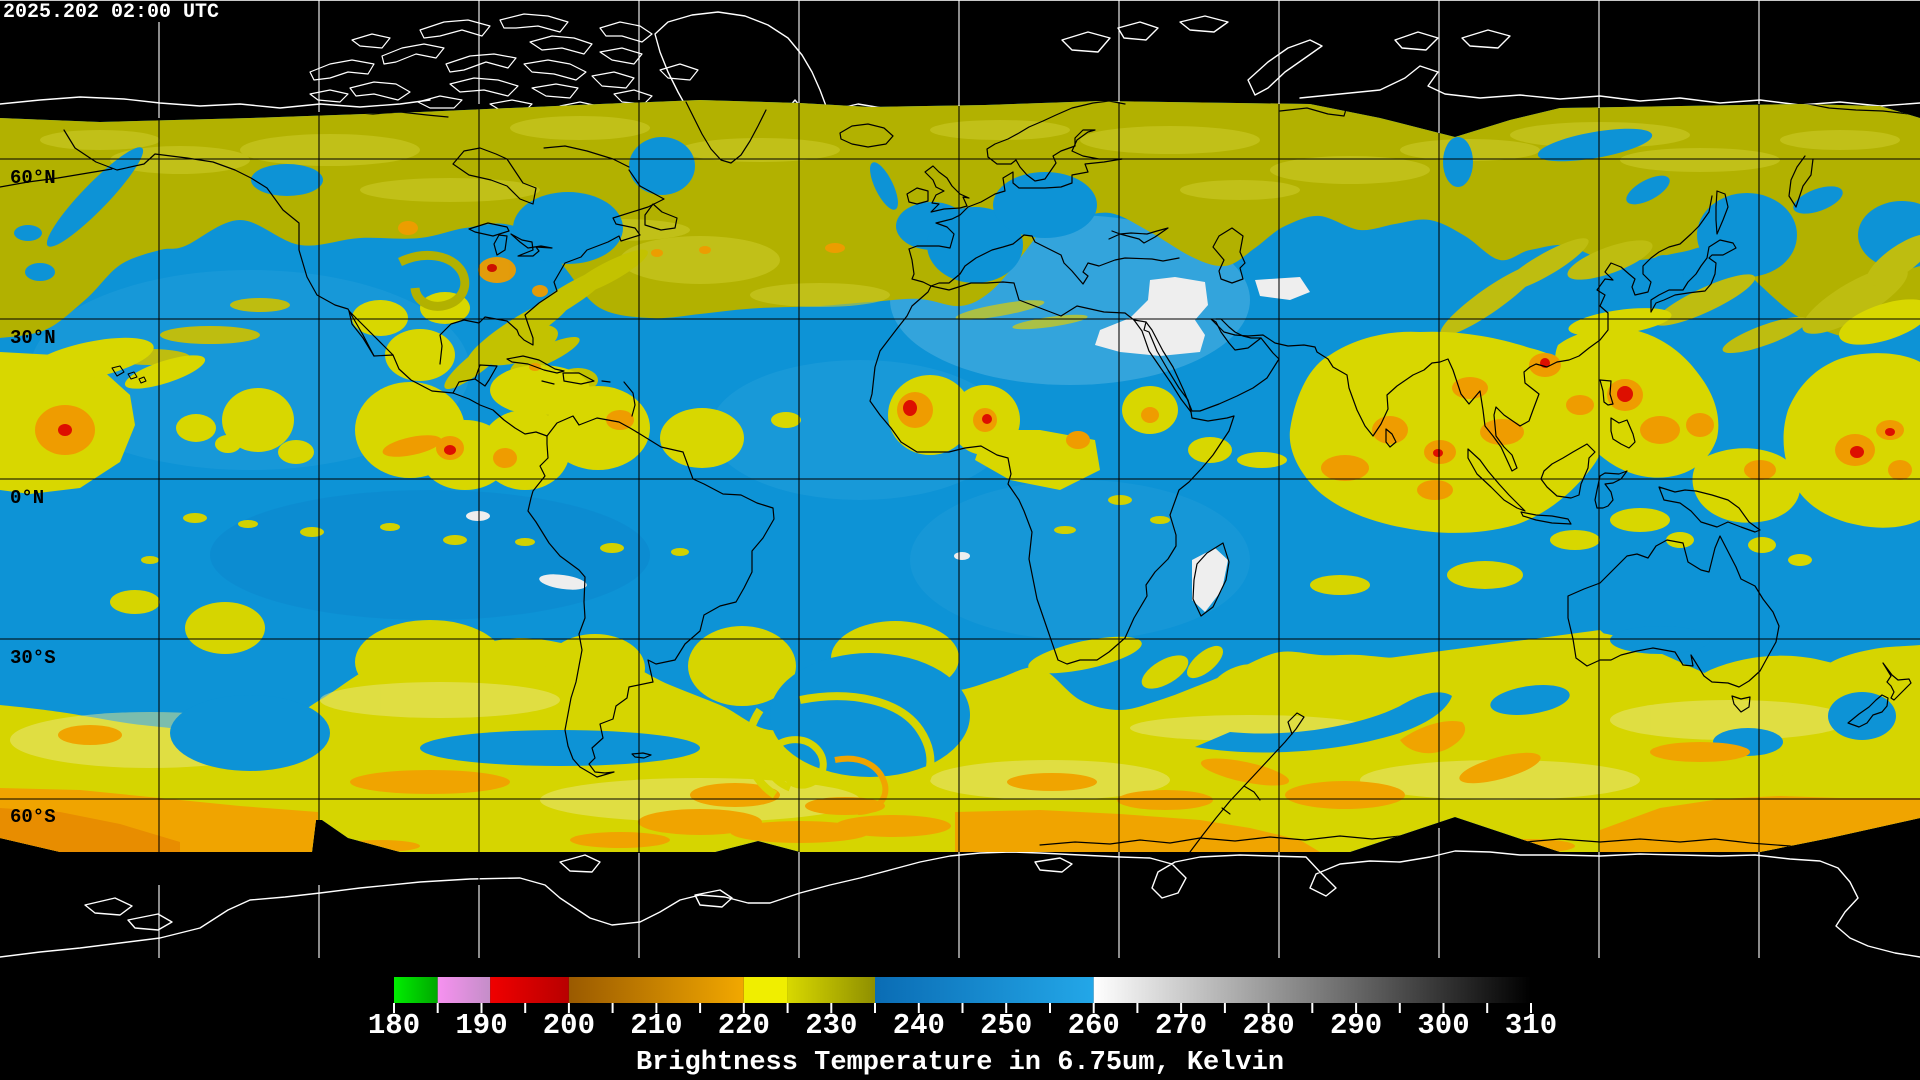 The width and height of the screenshot is (1920, 1080). Describe the element at coordinates (1531, 1025) in the screenshot. I see `svg-text: 310` at that location.